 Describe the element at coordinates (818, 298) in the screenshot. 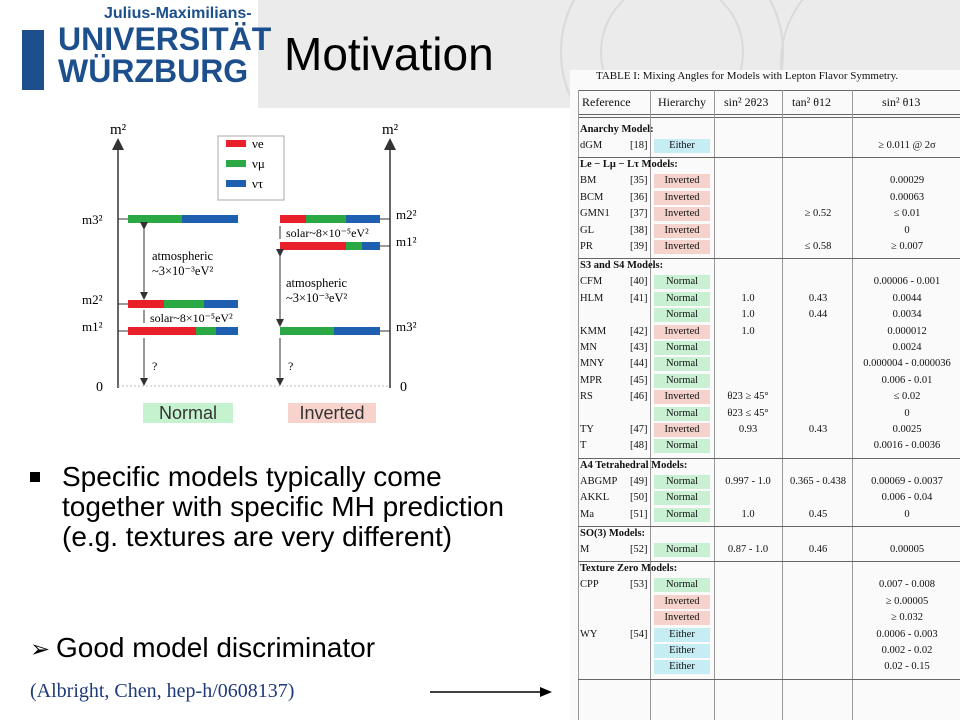

I see `cell-tan2-theta12: 0.43` at that location.